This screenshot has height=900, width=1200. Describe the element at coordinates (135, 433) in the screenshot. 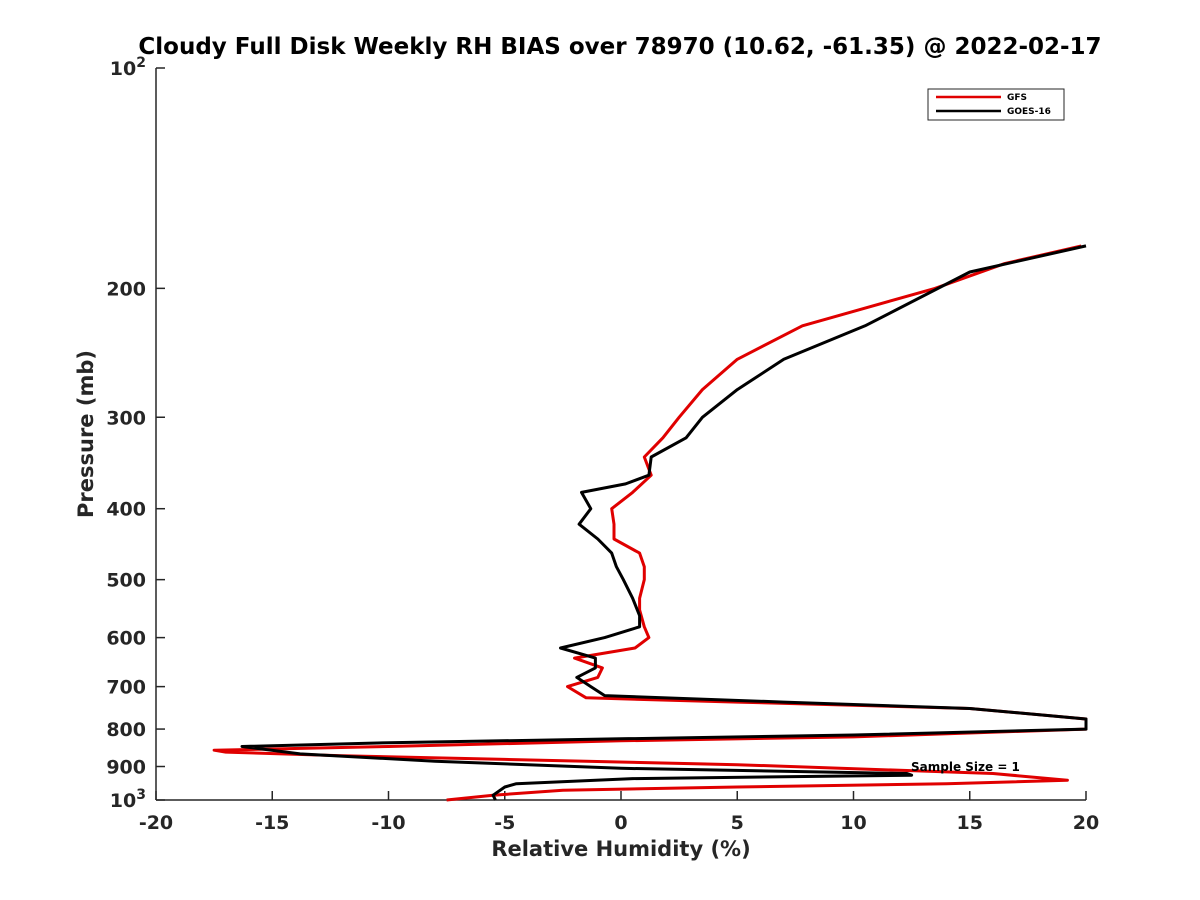

I see `y-axis-ticks: 10² 200 300 400 500 600 700 800 900 10³` at that location.